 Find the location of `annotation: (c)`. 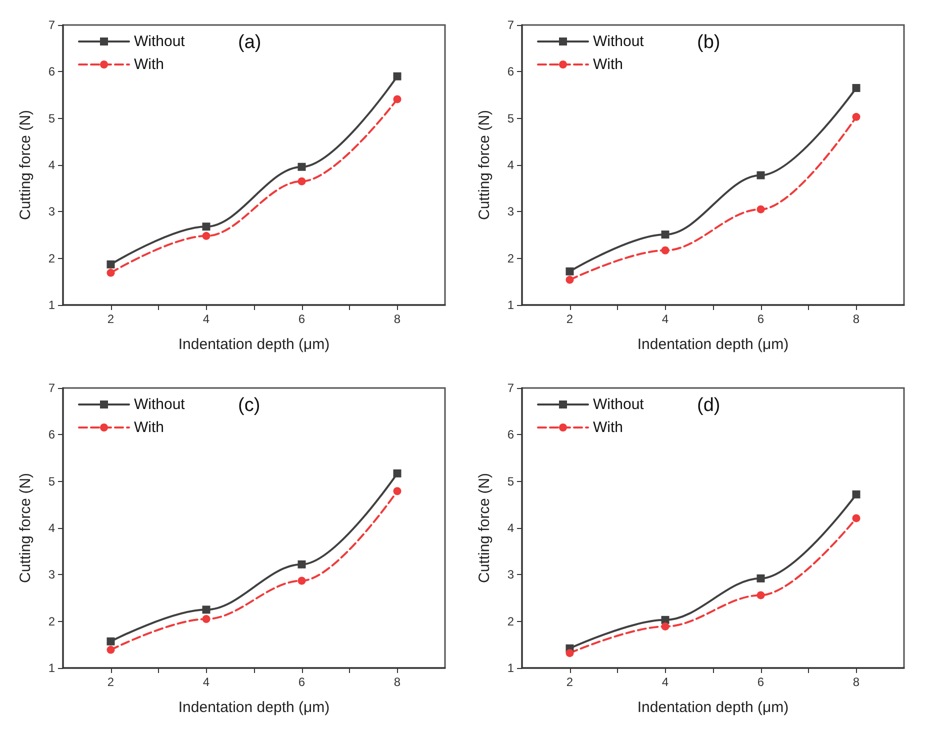

annotation: (c) is located at coordinates (249, 405).